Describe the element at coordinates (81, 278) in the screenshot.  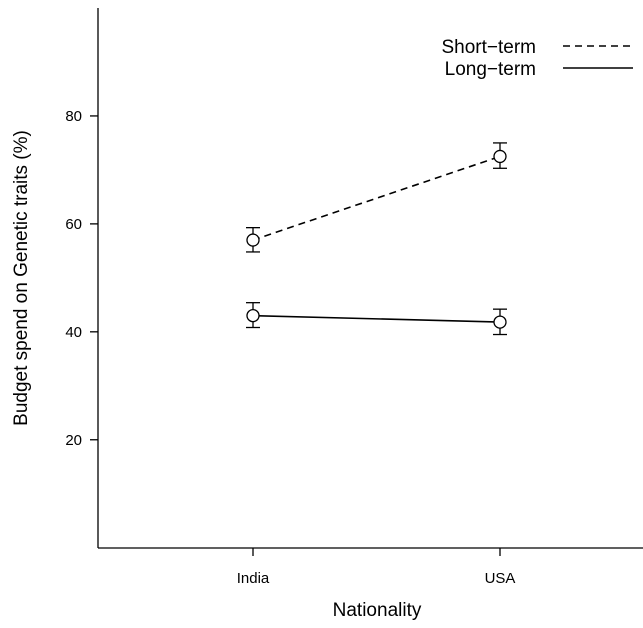
I see `y-ticks: 20 40 60 80` at that location.